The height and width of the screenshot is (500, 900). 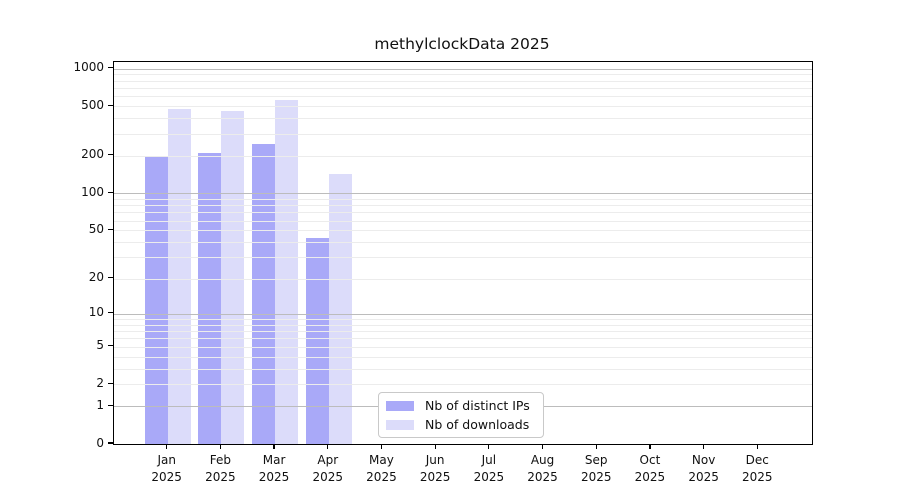 What do you see at coordinates (400, 405) in the screenshot?
I see `legend-swatch-distinct-ips` at bounding box center [400, 405].